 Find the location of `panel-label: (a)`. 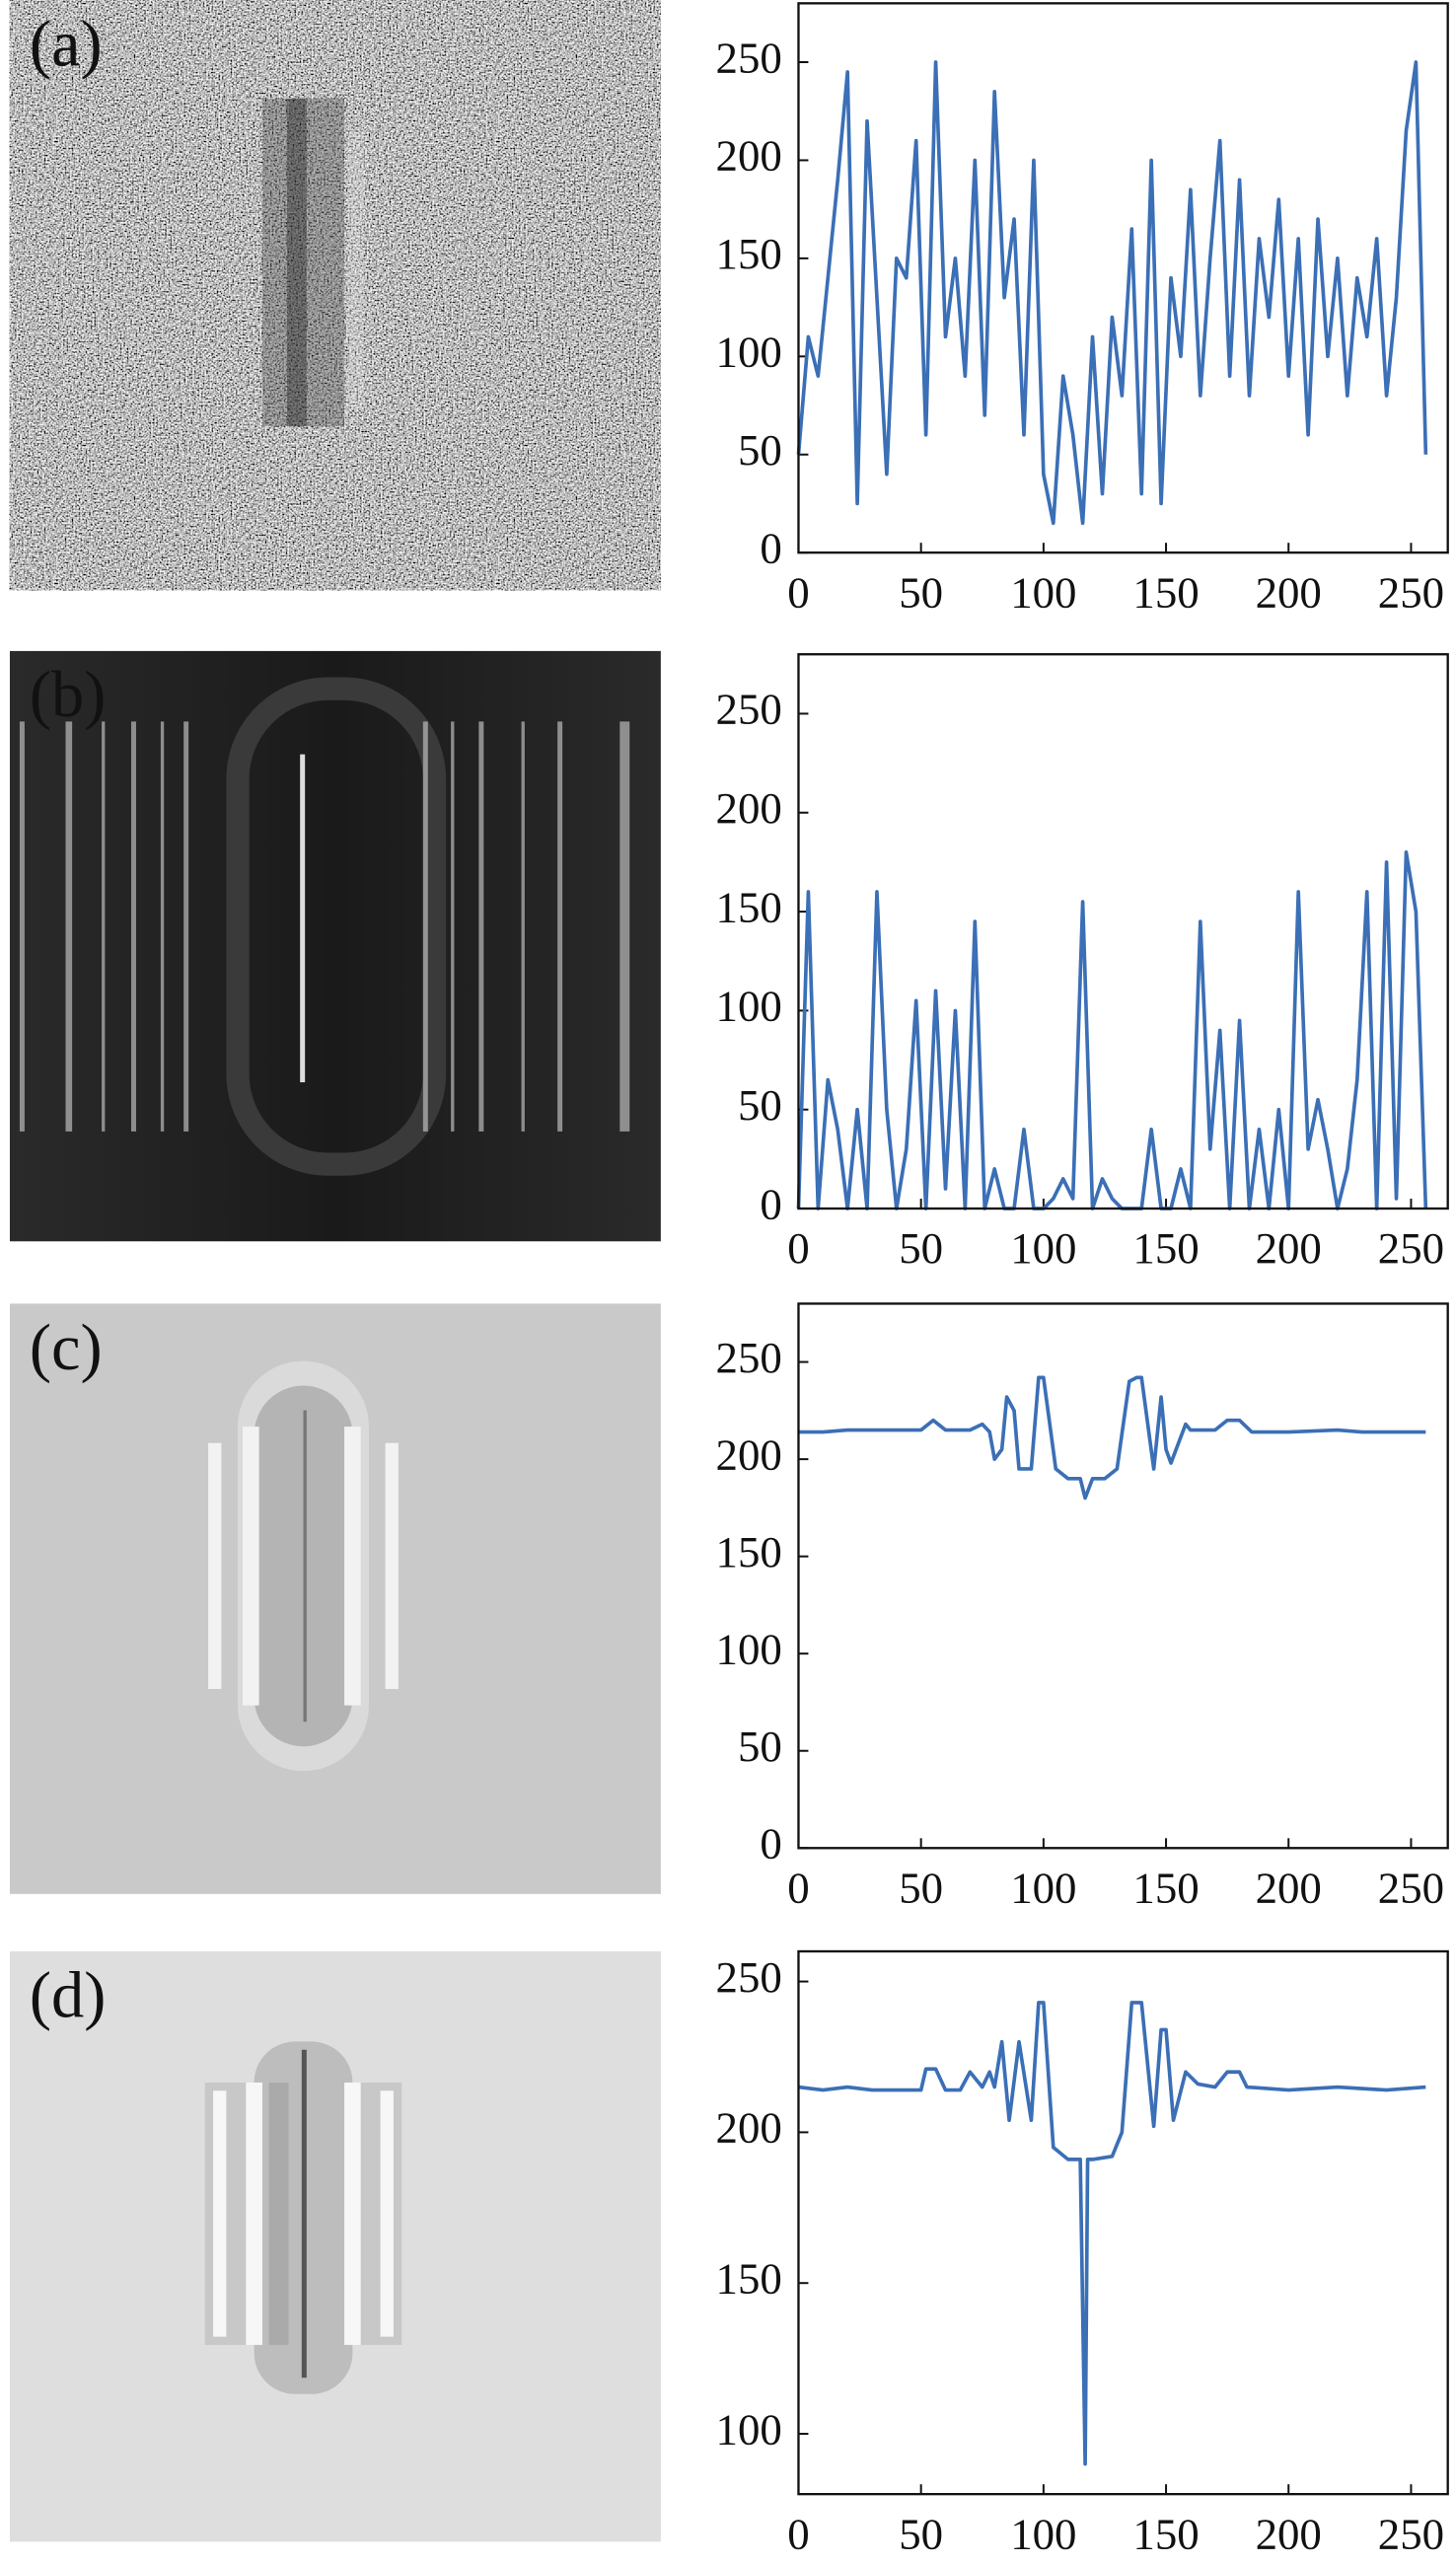

panel-label: (a) is located at coordinates (66, 44).